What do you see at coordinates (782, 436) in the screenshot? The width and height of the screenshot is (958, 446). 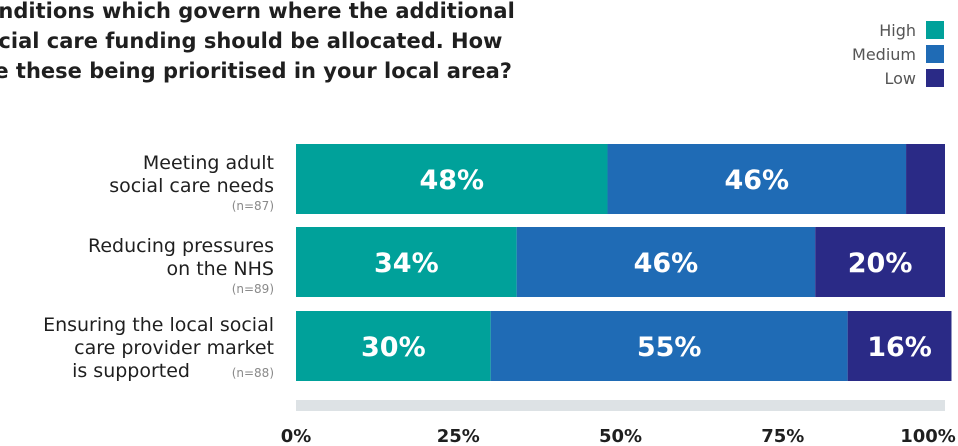 I see `x-tick-label: 75%` at bounding box center [782, 436].